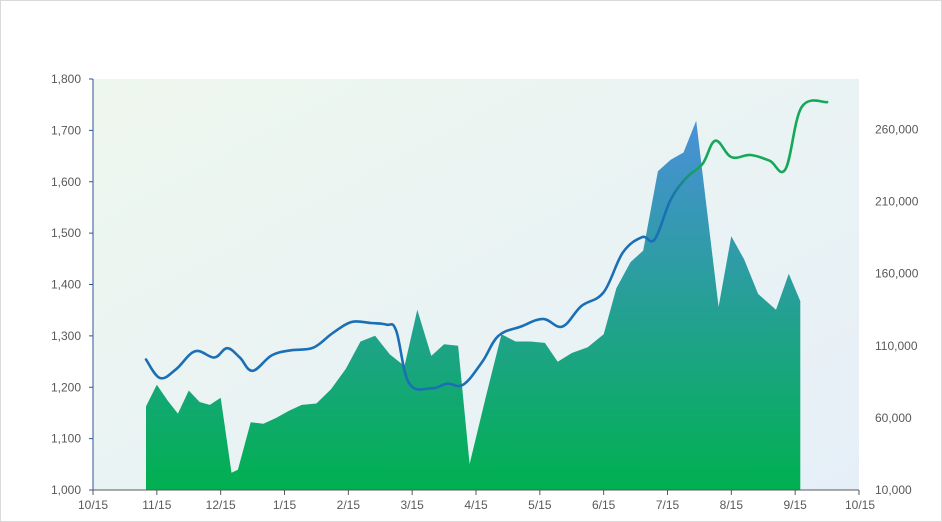 The width and height of the screenshot is (942, 522). Describe the element at coordinates (540, 505) in the screenshot. I see `x-tick-label: 5/15` at that location.